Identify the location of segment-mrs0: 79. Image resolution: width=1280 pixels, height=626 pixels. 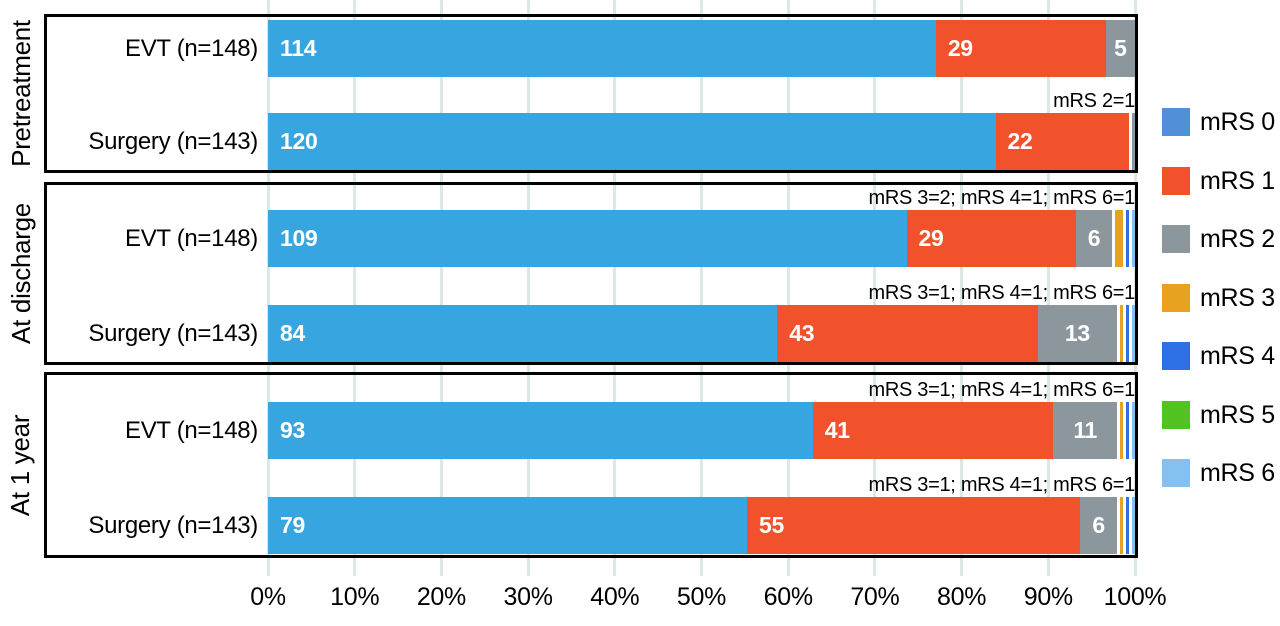
(507, 525).